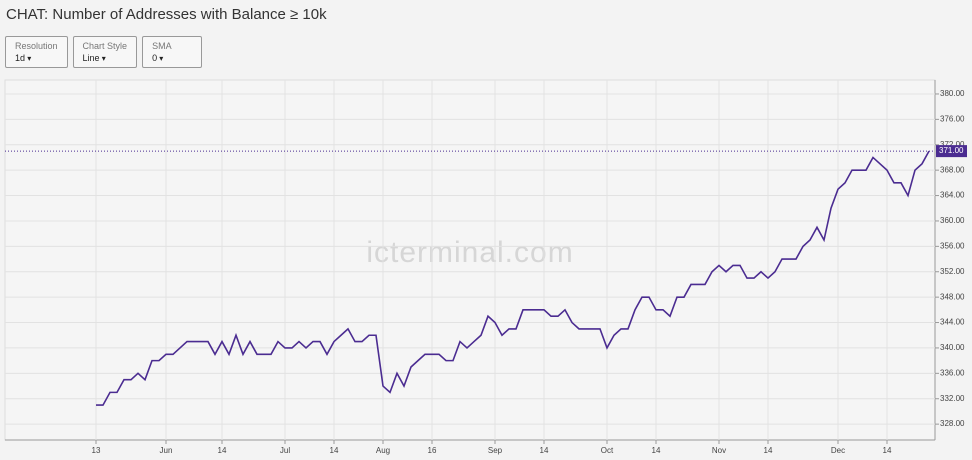  What do you see at coordinates (36, 58) in the screenshot?
I see `control-value: 1d` at bounding box center [36, 58].